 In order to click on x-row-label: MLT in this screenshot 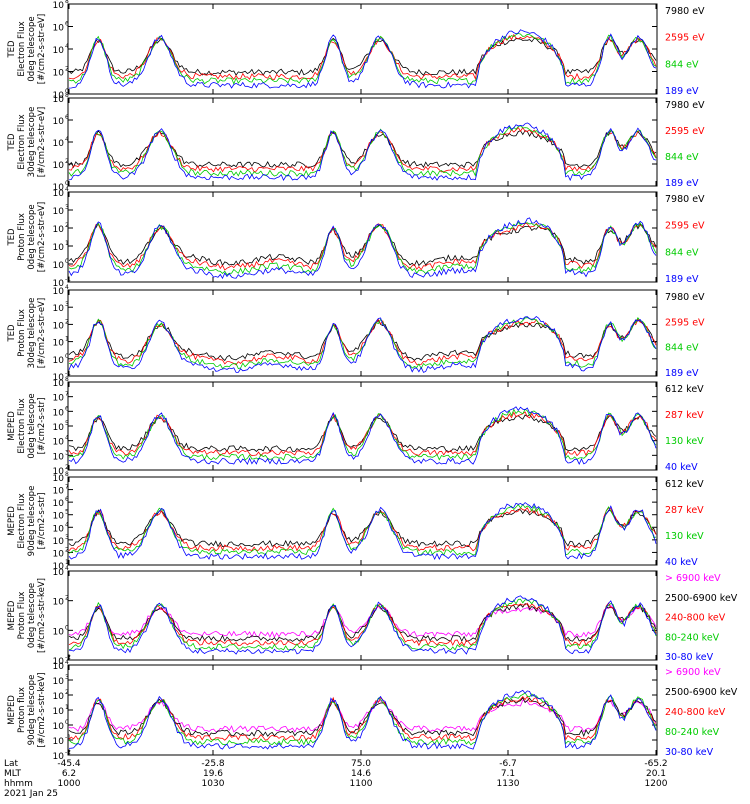, I will do `click(13, 774)`.